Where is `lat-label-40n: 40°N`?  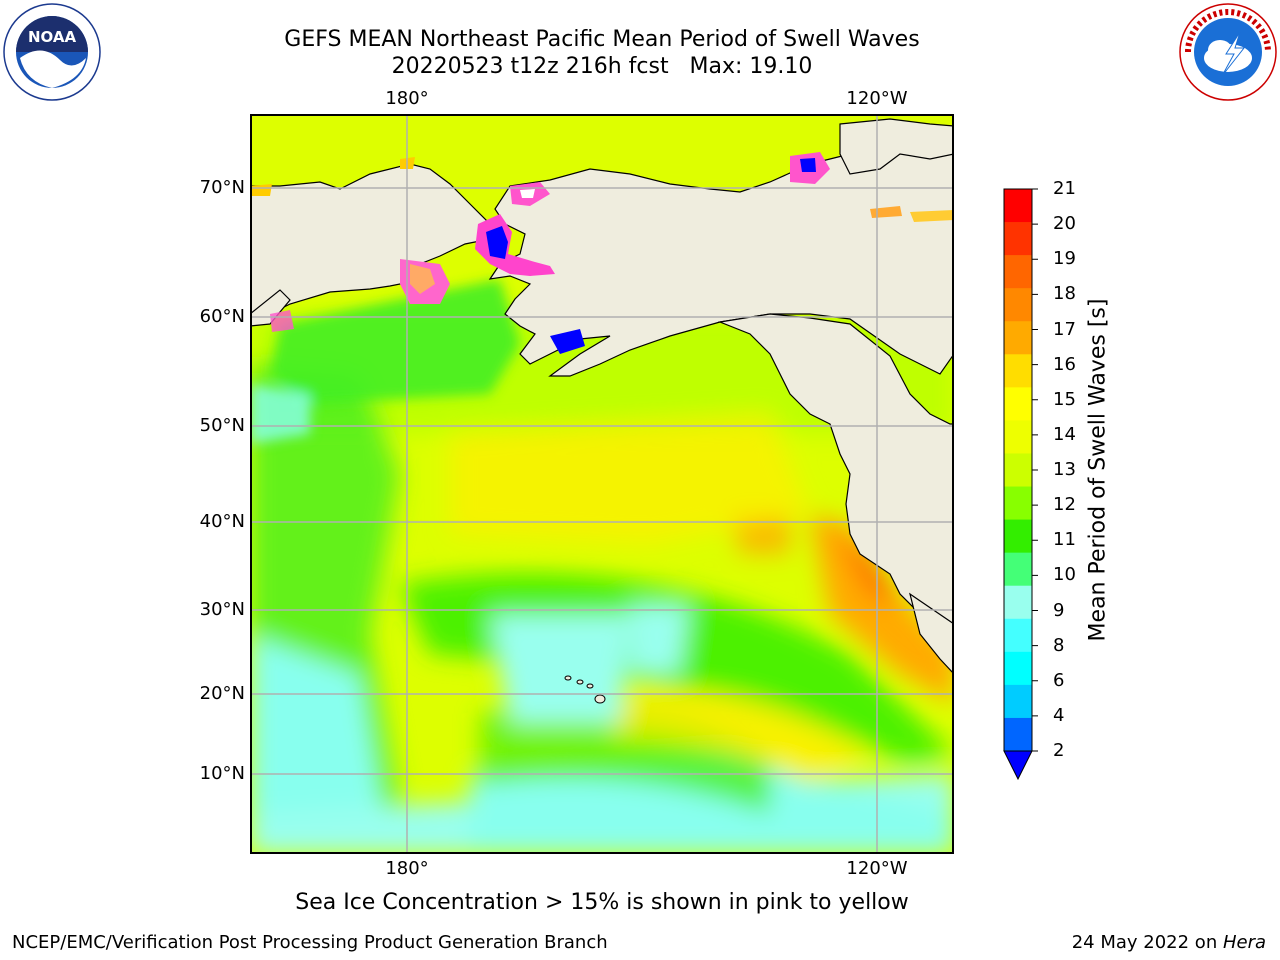 lat-label-40n: 40°N is located at coordinates (222, 521).